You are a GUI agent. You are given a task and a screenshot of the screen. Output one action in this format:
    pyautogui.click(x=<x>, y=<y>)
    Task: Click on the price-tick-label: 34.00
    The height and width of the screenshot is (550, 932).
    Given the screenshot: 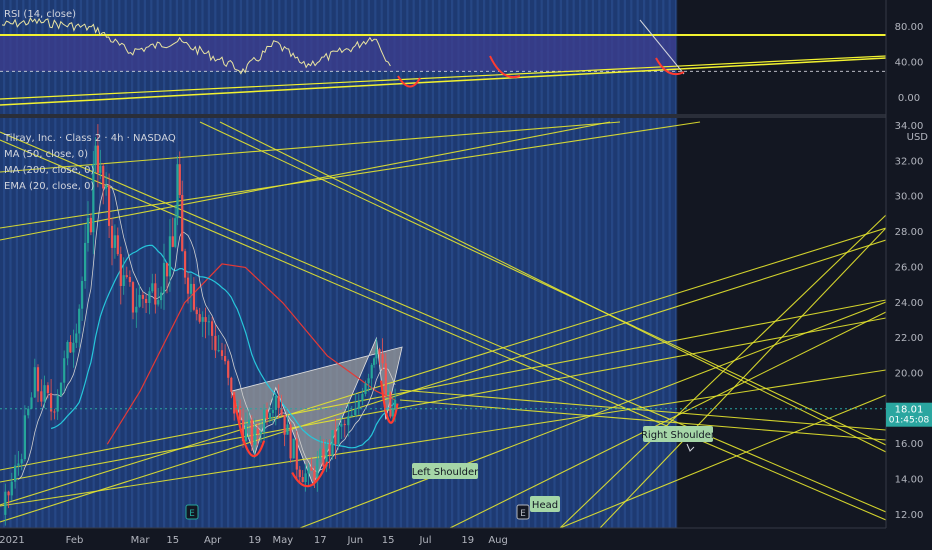 What is the action you would take?
    pyautogui.click(x=909, y=126)
    